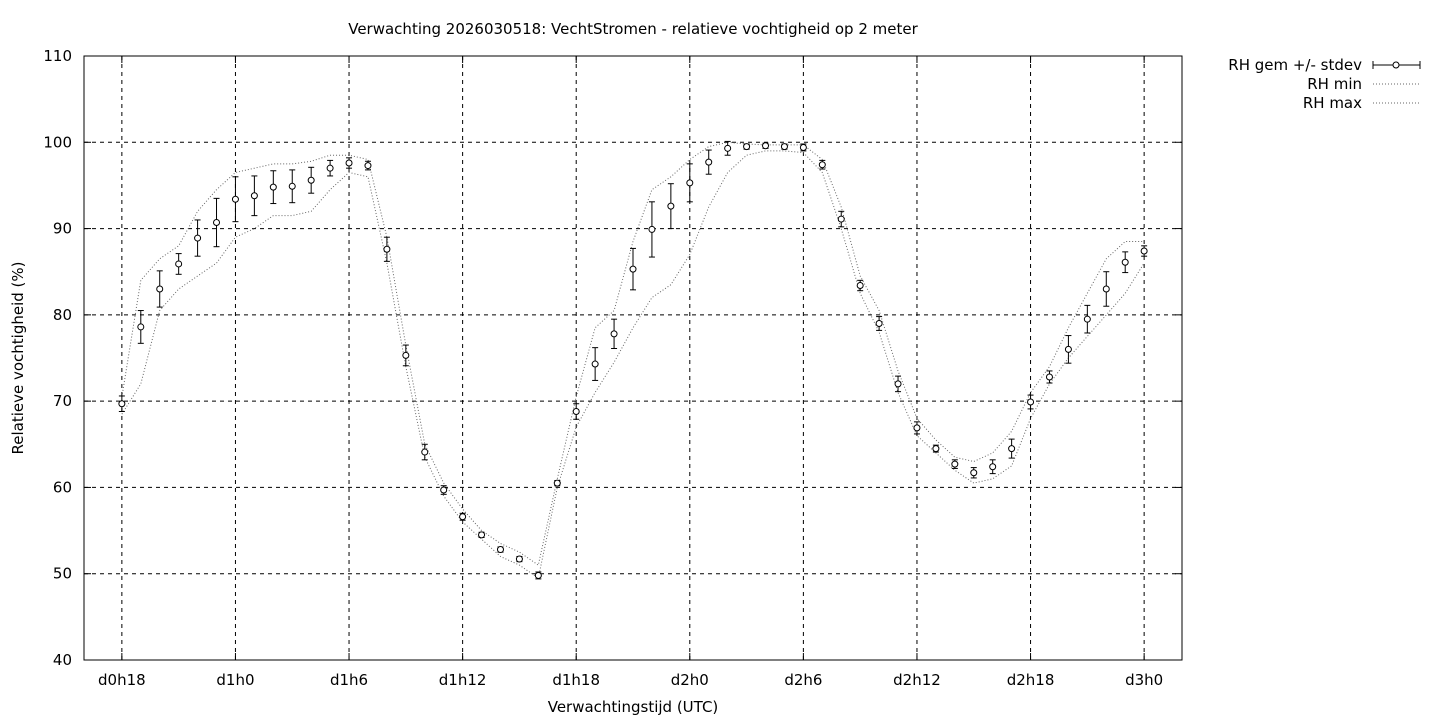 This screenshot has height=720, width=1440. Describe the element at coordinates (1332, 103) in the screenshot. I see `legend-label: RH max` at that location.